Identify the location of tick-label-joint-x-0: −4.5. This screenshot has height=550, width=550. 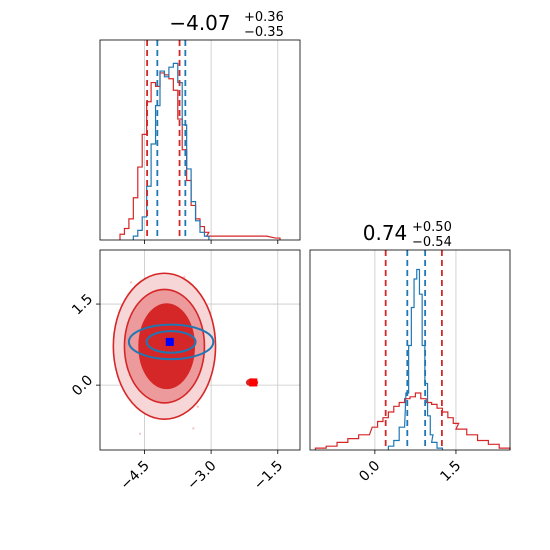
(135, 475).